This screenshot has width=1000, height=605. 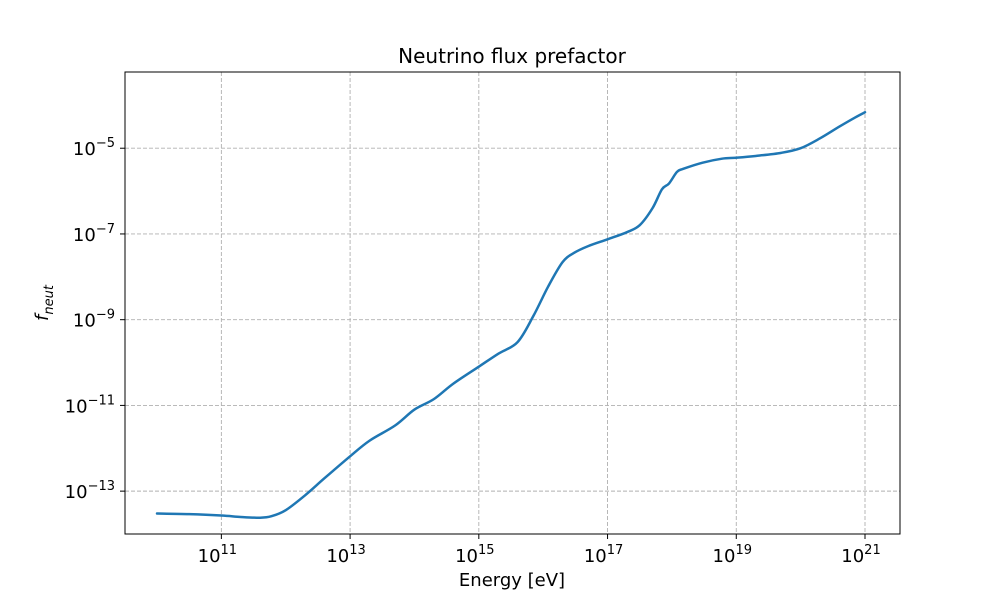 What do you see at coordinates (94, 234) in the screenshot?
I see `y-tick-label: 10⁻⁷` at bounding box center [94, 234].